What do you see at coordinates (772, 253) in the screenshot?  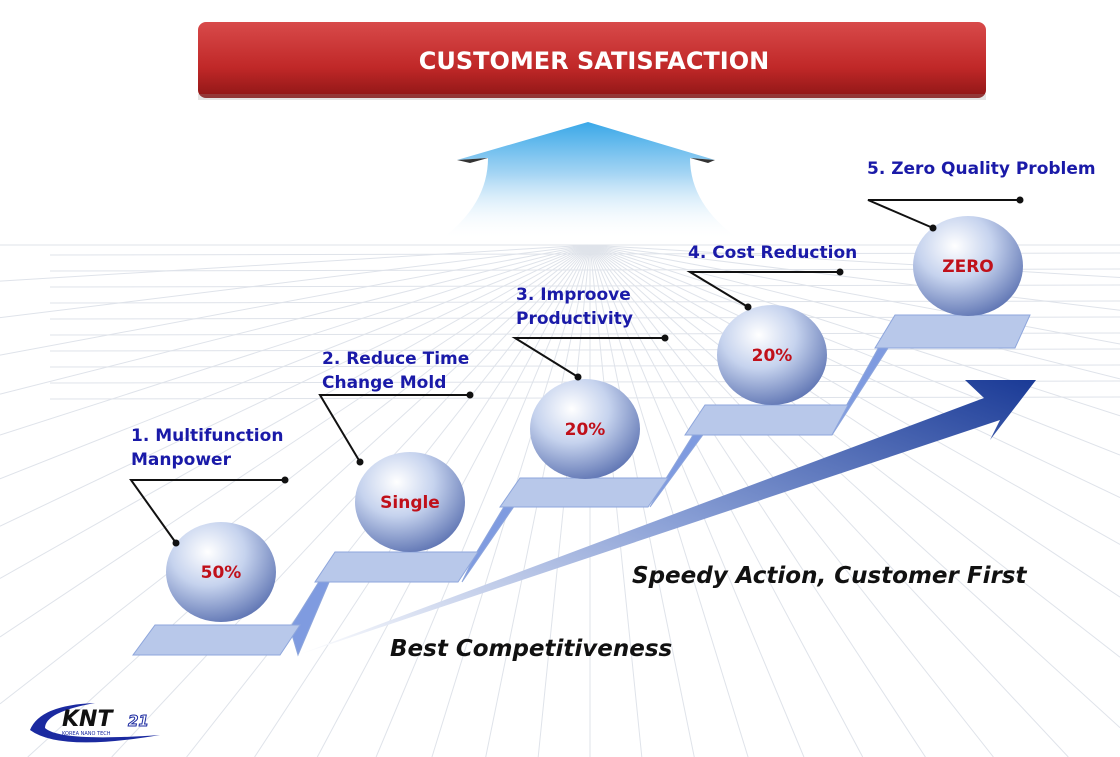 I see `step-label-4: 4. Cost Reduction` at bounding box center [772, 253].